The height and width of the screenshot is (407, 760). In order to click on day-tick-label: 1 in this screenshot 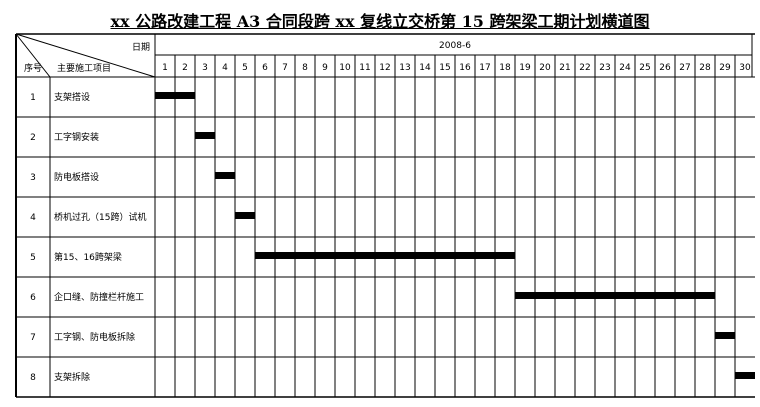, I will do `click(165, 68)`.